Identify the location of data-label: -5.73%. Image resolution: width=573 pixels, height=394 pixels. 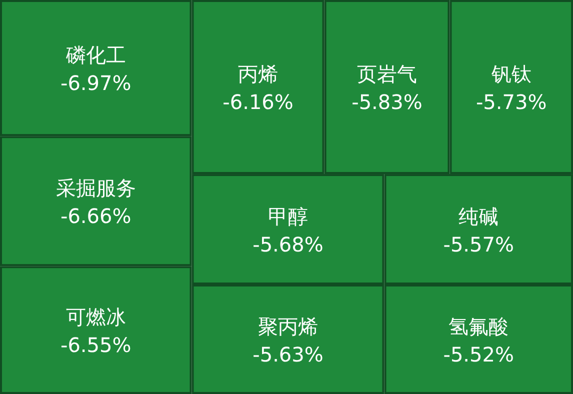
(511, 102).